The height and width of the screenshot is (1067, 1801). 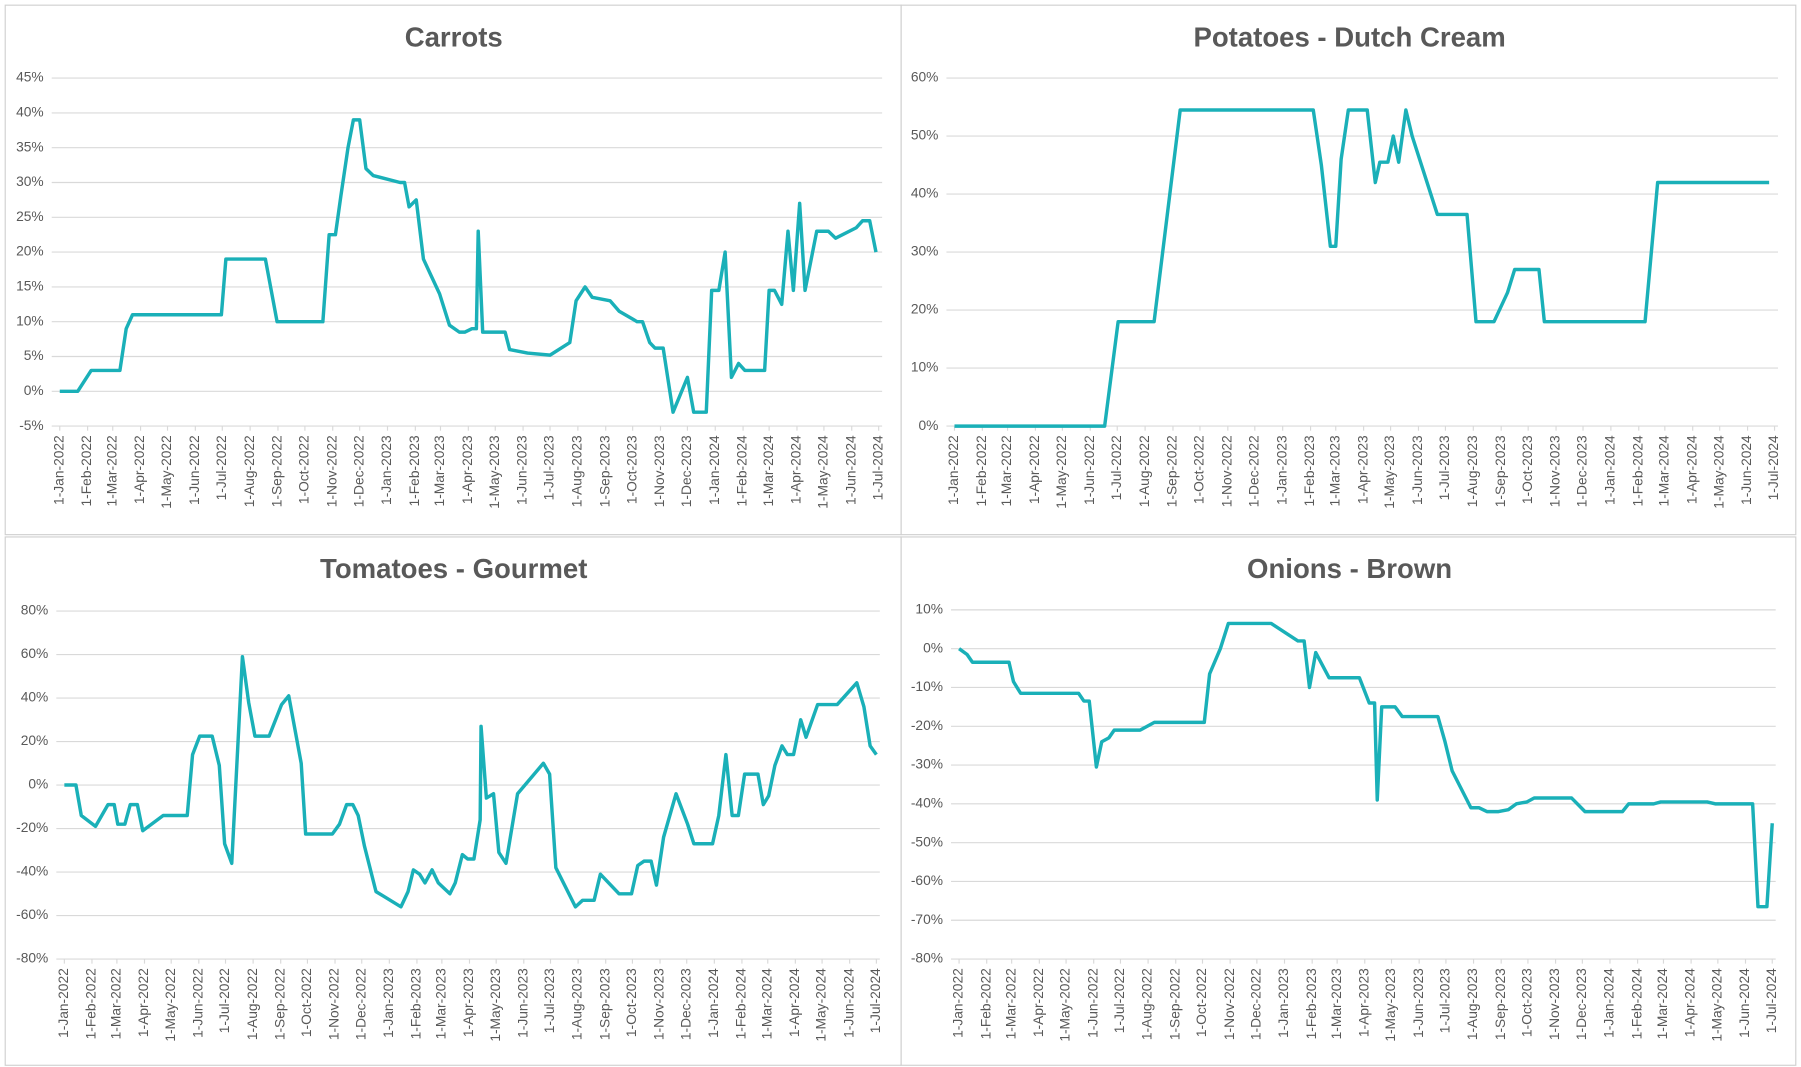 I want to click on x-tick-label: 1-Oct-2023, so click(x=1527, y=1002).